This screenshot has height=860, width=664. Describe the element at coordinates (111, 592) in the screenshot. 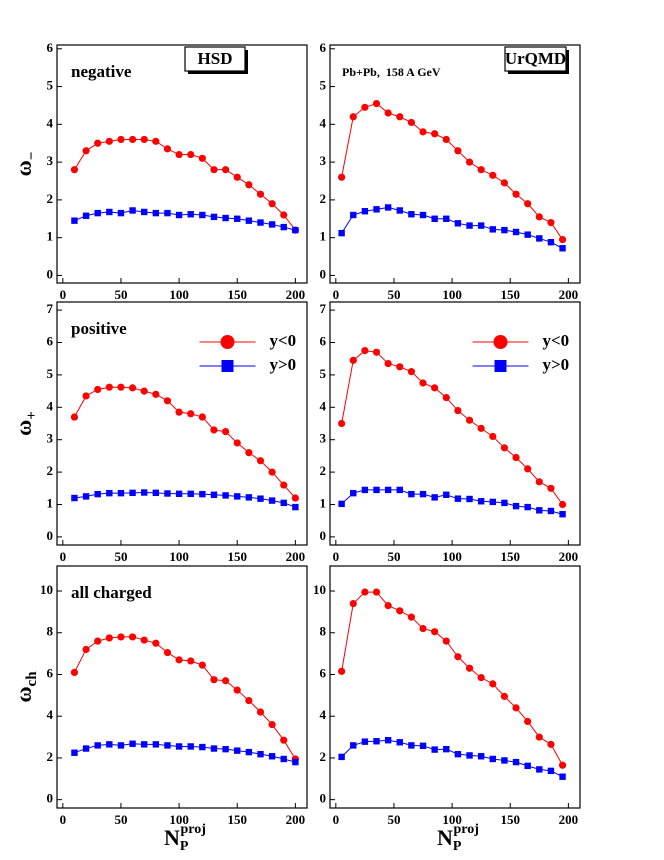

I see `panel-label: all charged` at that location.